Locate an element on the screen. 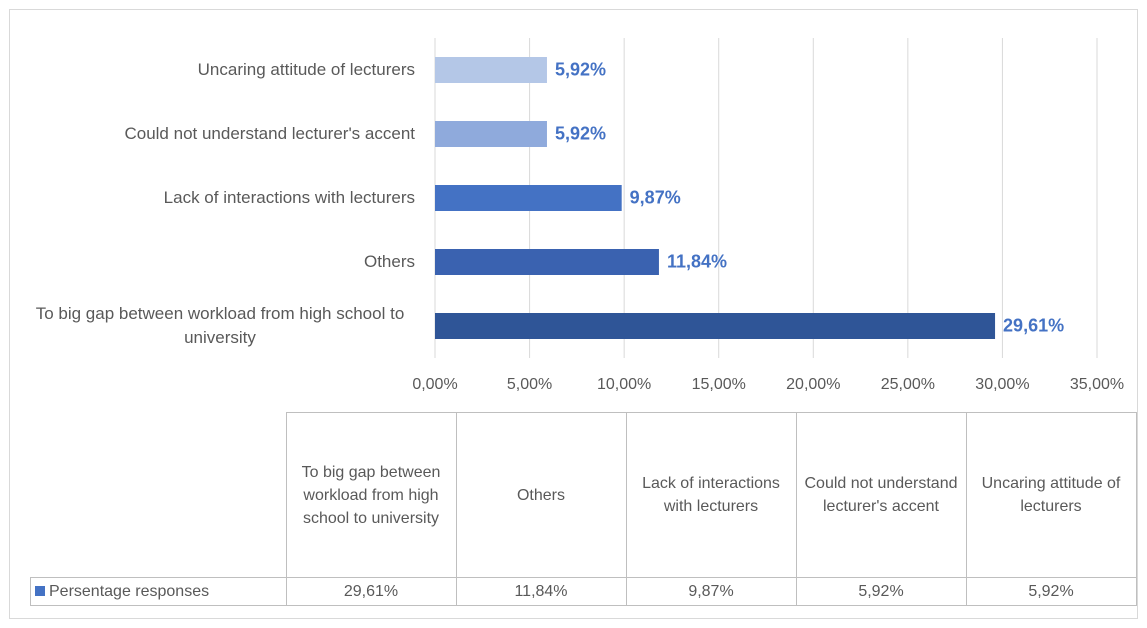  table-legend-cell: Persentage responses is located at coordinates (158, 591).